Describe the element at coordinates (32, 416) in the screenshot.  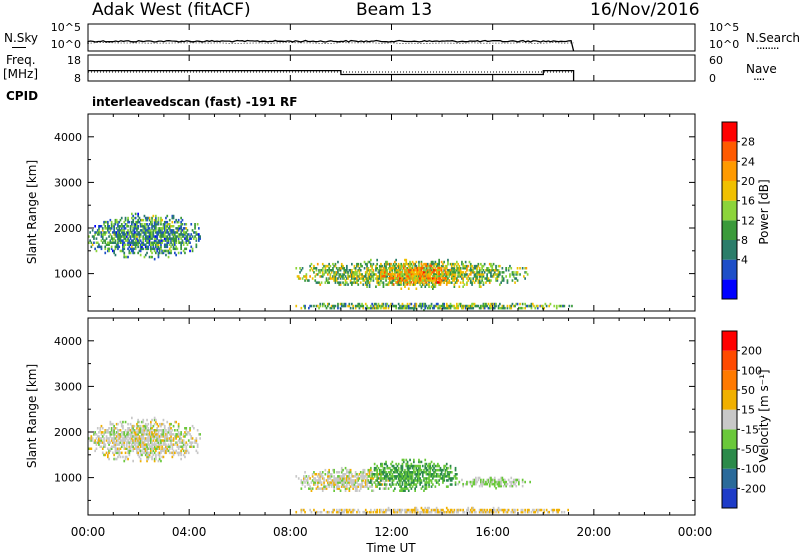
I see `velocity-ylabel: Slant Range [km]` at that location.